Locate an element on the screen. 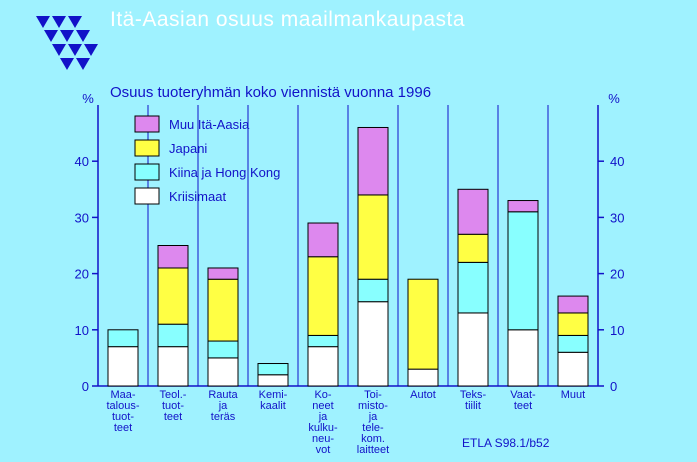  legend-label: Kiina ja Hong Kong is located at coordinates (224, 172).